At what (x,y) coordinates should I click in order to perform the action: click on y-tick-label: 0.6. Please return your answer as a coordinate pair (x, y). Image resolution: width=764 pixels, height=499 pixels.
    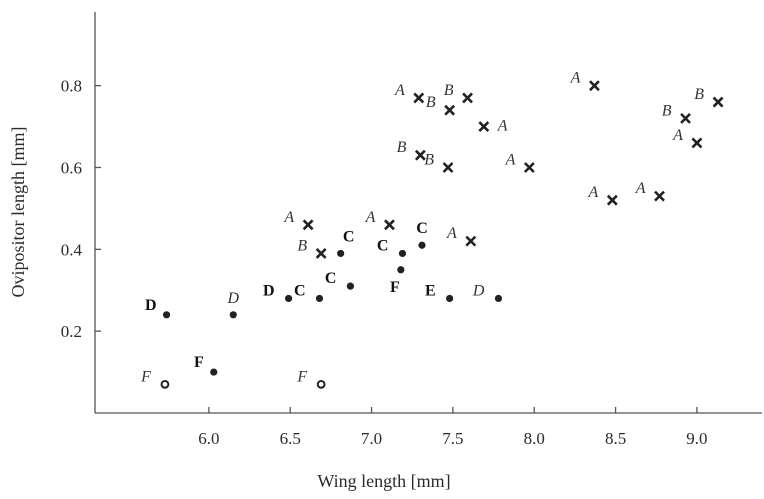
    Looking at the image, I should click on (71, 167).